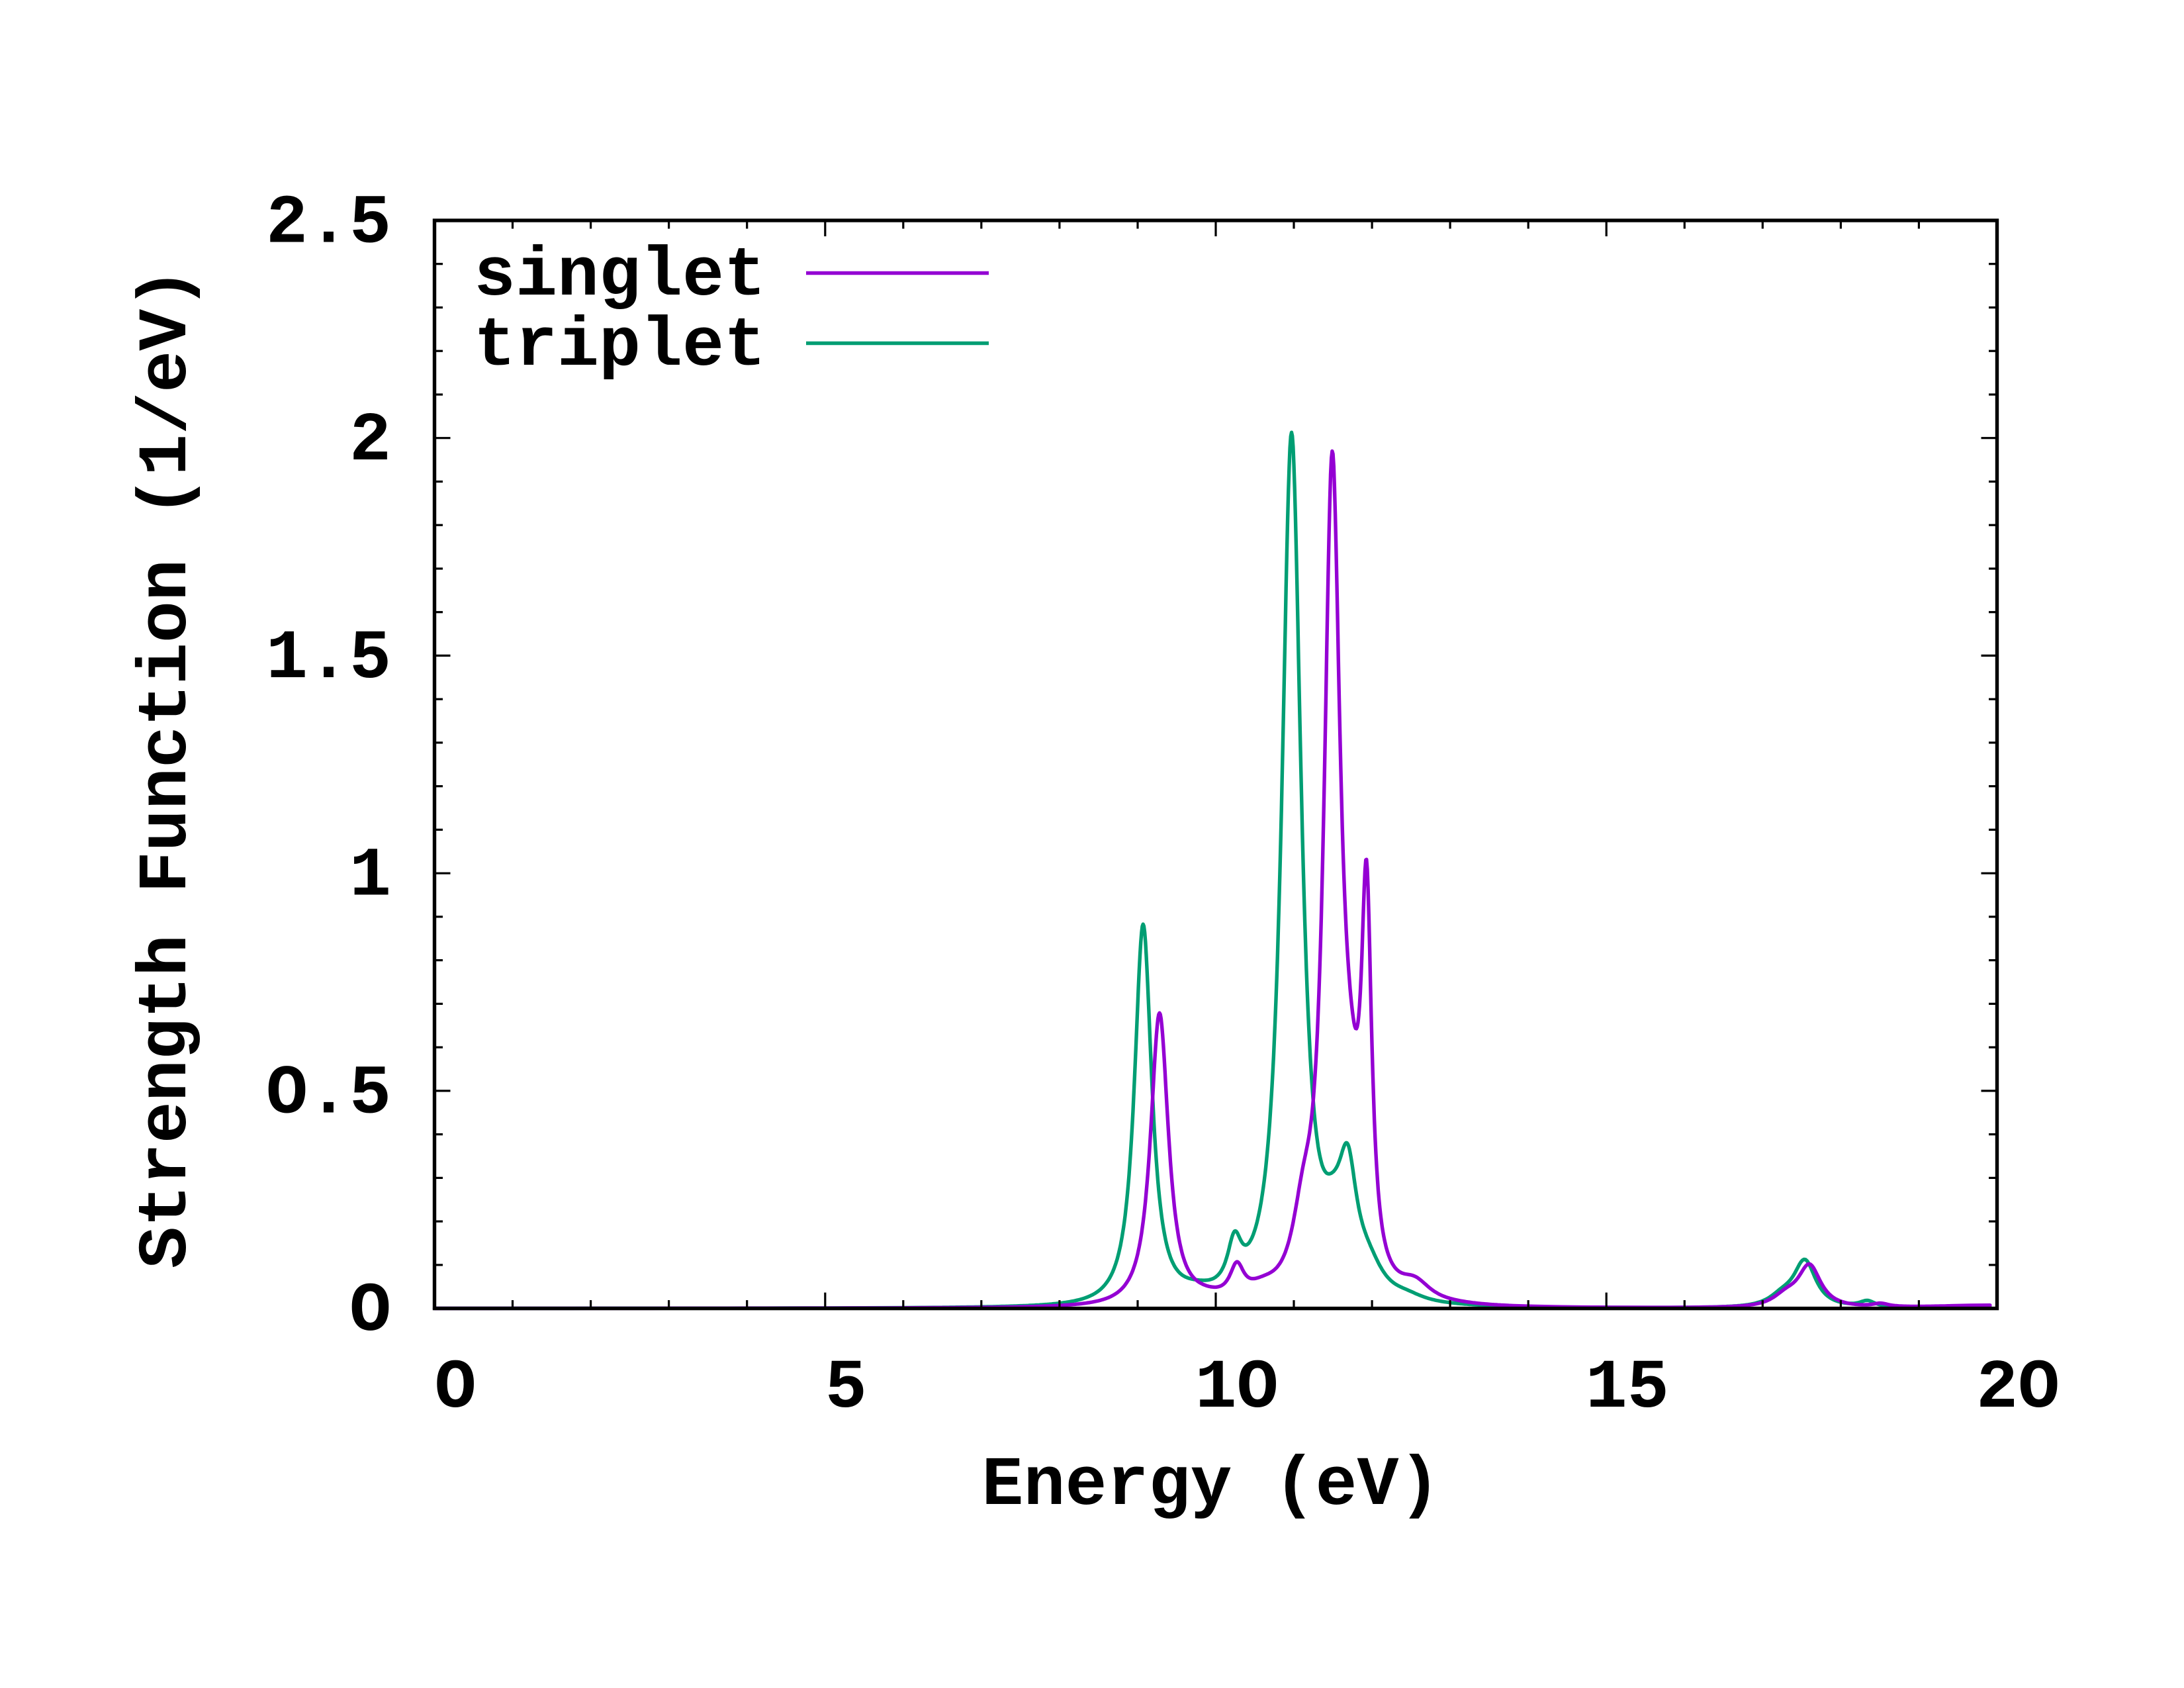  Describe the element at coordinates (620, 346) in the screenshot. I see `svg-text: triplet` at that location.